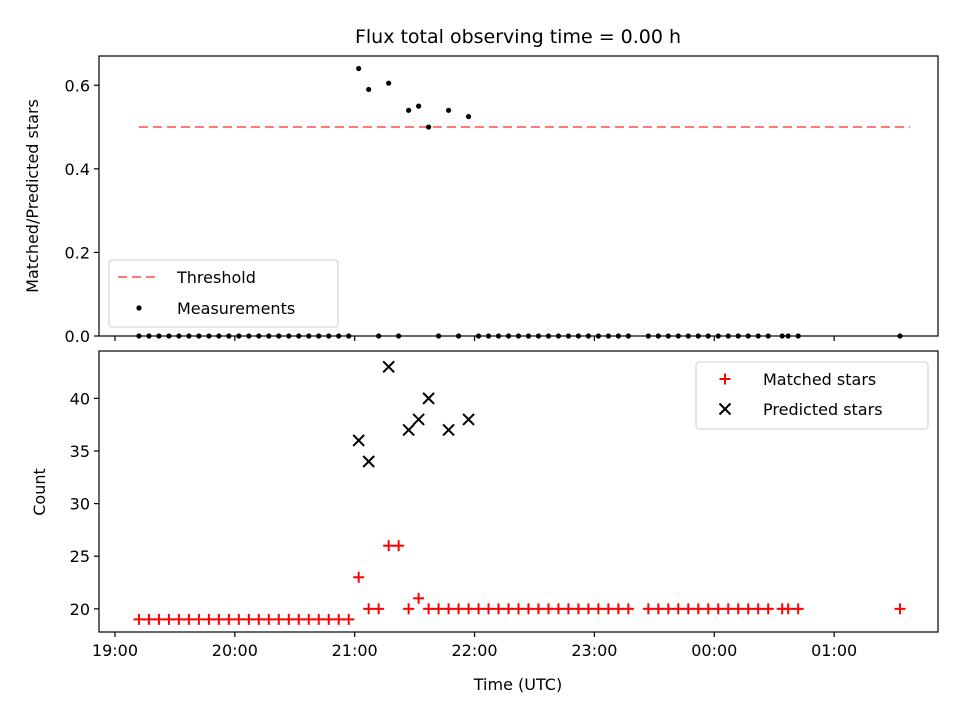 Image resolution: width=960 pixels, height=720 pixels. I want to click on bottom-y-tick-label: 20, so click(80, 609).